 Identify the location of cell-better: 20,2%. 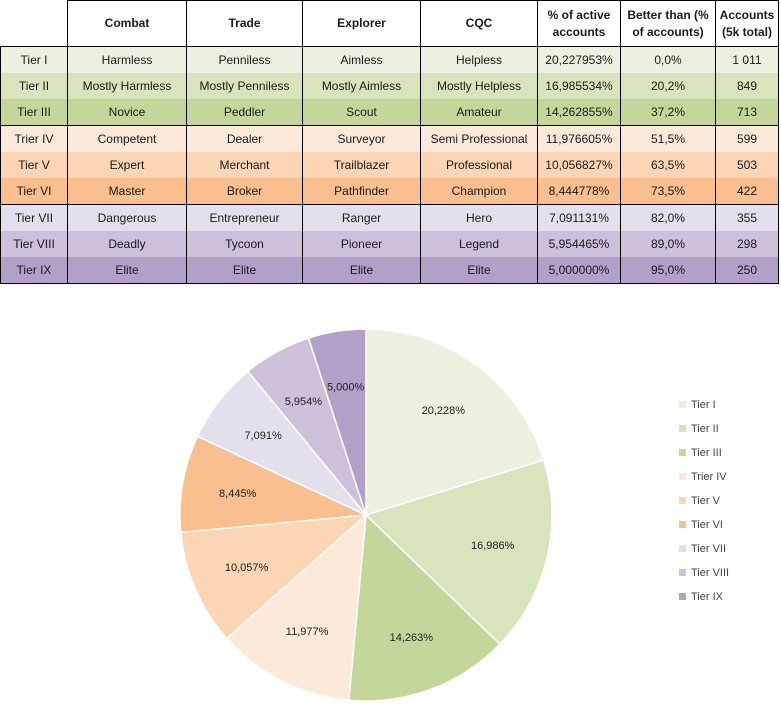
(668, 86).